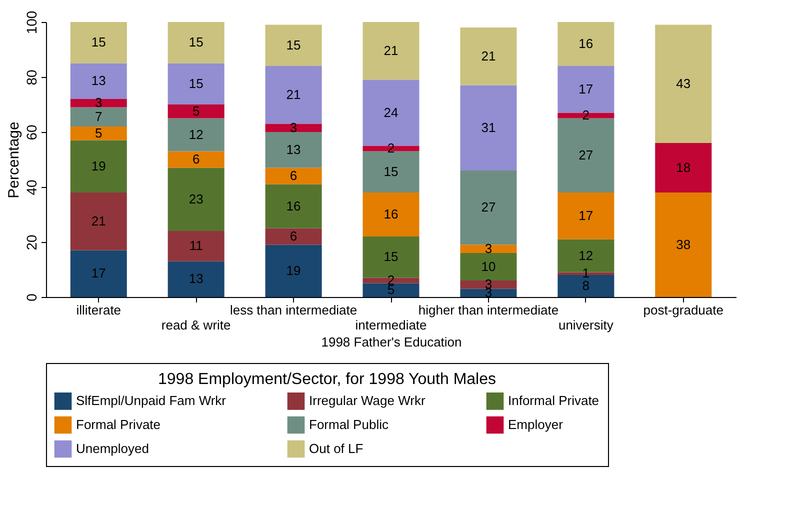 The height and width of the screenshot is (506, 802). I want to click on legend-label: Unemployed, so click(112, 448).